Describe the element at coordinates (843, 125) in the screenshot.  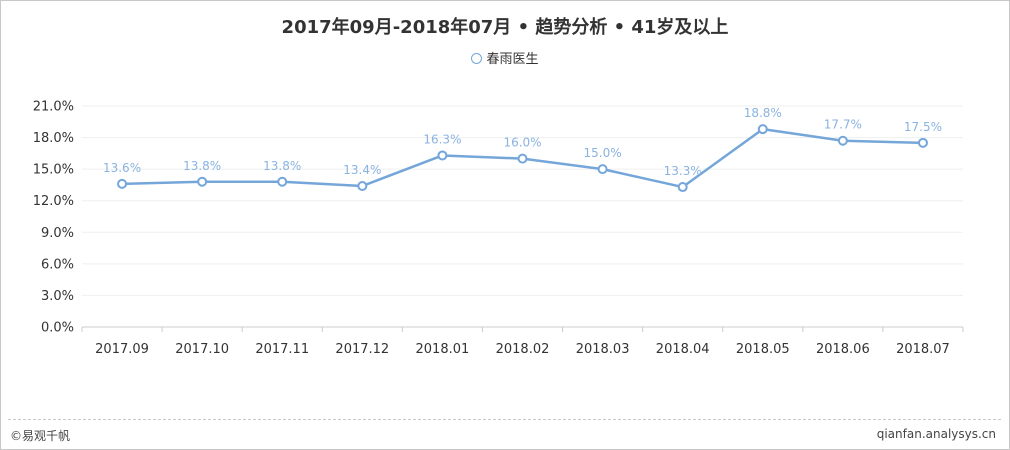
I see `data-label: 17.7%` at that location.